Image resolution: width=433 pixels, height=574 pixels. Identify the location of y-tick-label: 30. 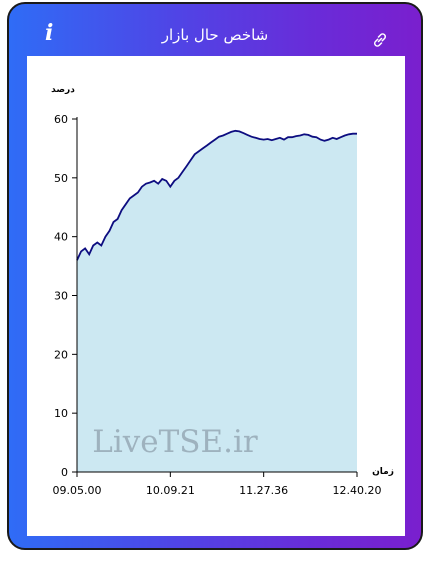
(61, 296).